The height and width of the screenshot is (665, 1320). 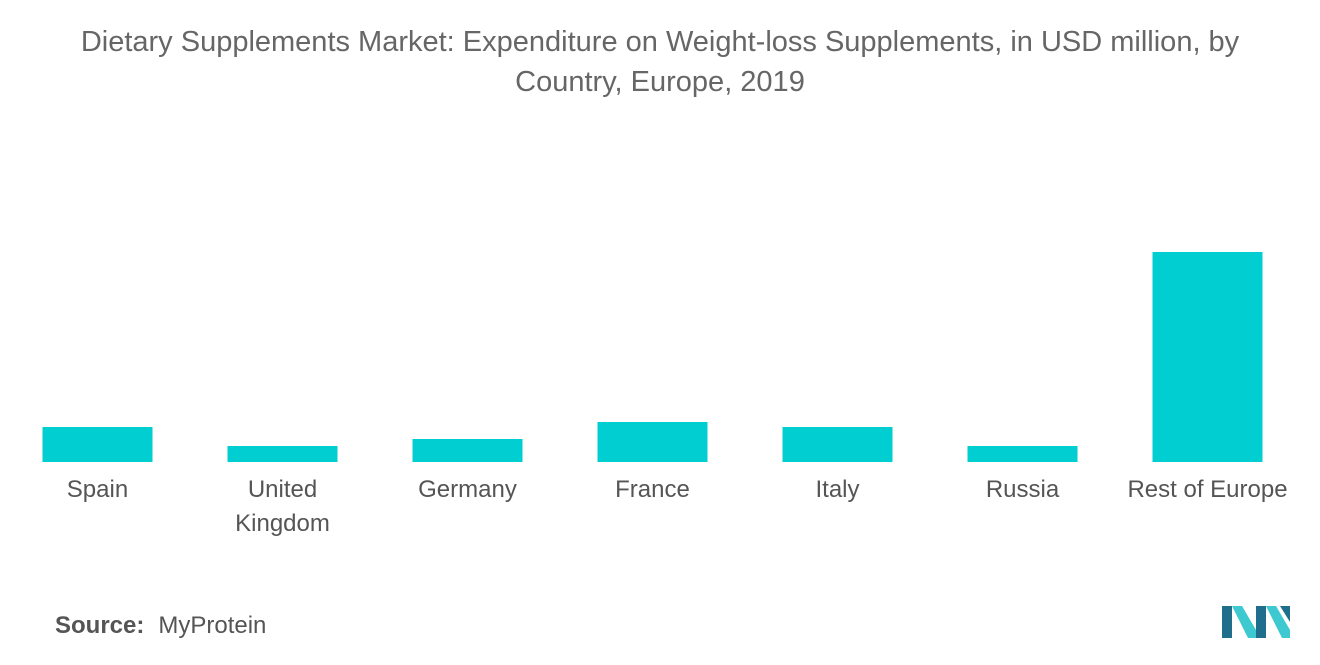 What do you see at coordinates (97, 444) in the screenshot?
I see `bar-spain` at bounding box center [97, 444].